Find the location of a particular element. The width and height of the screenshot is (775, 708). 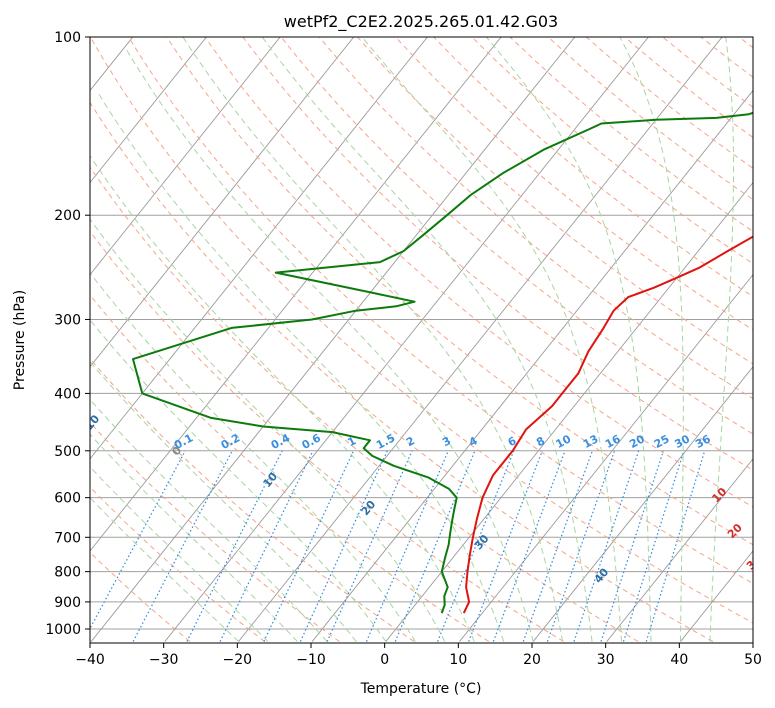

y-tick-label: 200 is located at coordinates (67, 216).